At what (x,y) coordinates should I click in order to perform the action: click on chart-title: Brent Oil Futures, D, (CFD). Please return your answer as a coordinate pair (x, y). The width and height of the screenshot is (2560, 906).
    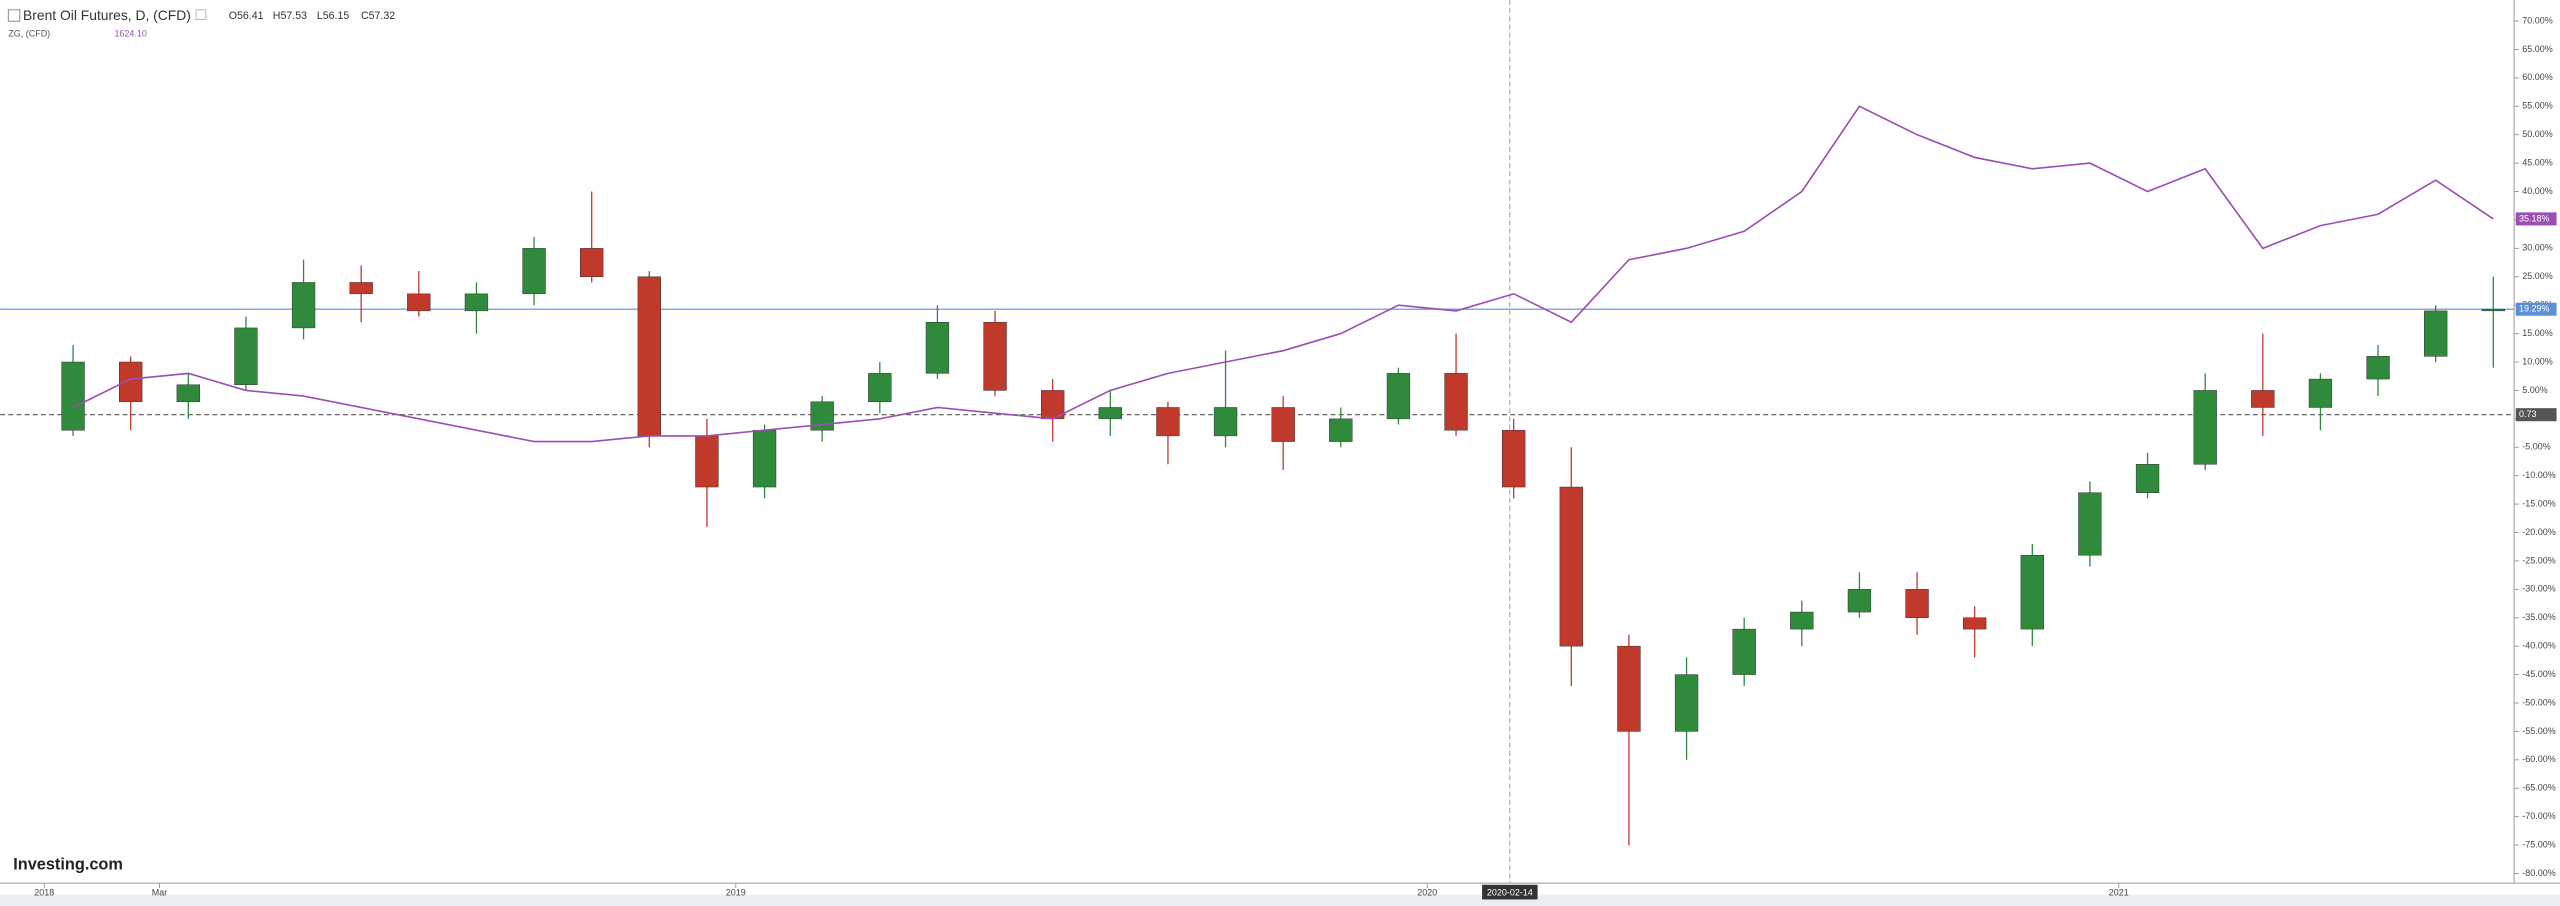
    Looking at the image, I should click on (107, 15).